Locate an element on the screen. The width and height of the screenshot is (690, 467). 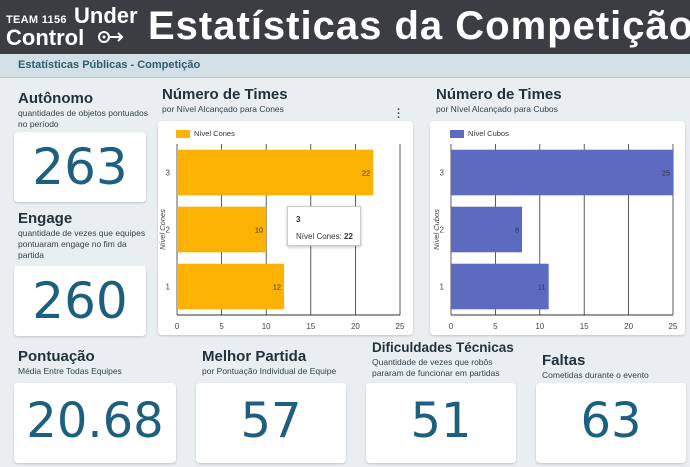
faltas-value: 63 is located at coordinates (611, 421).